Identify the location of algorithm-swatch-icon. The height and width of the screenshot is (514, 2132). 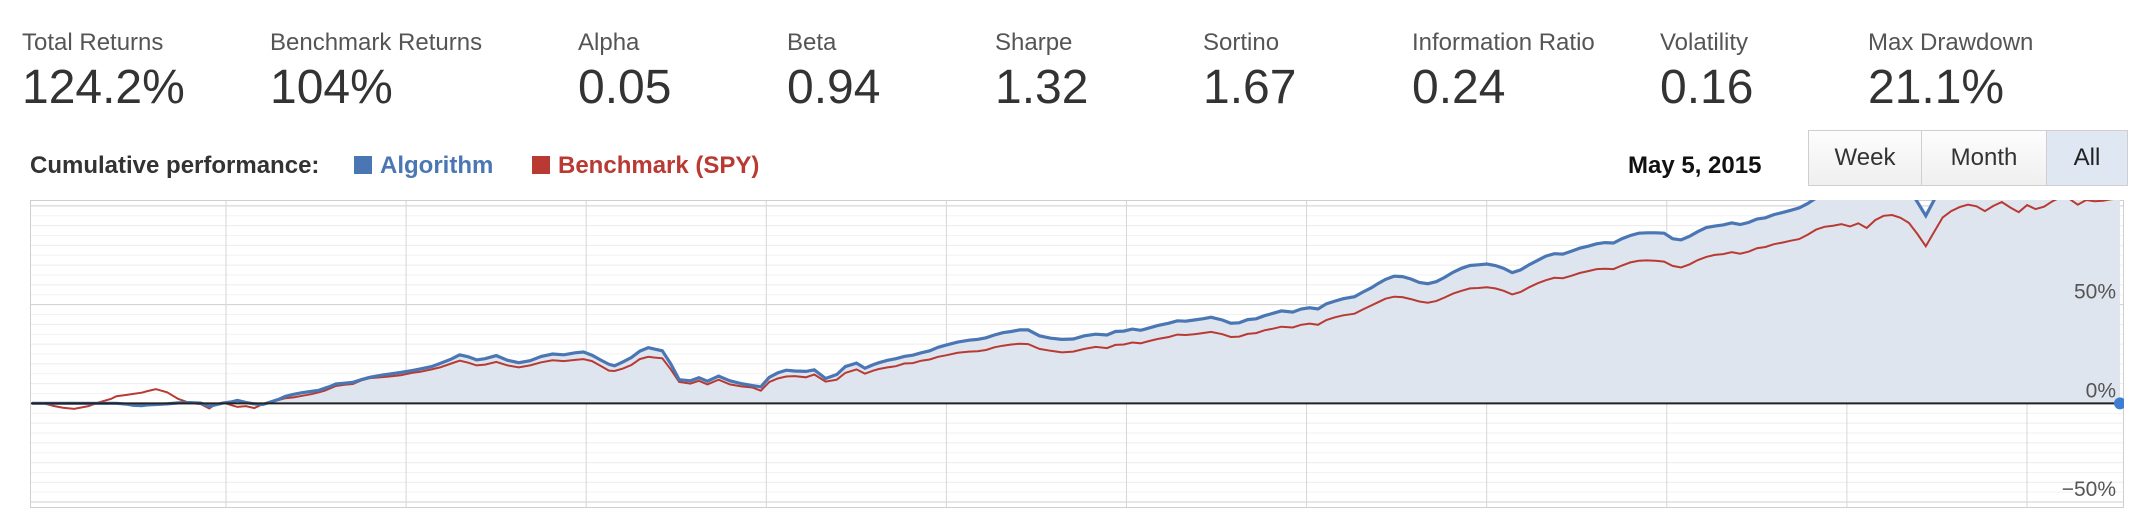
(363, 165).